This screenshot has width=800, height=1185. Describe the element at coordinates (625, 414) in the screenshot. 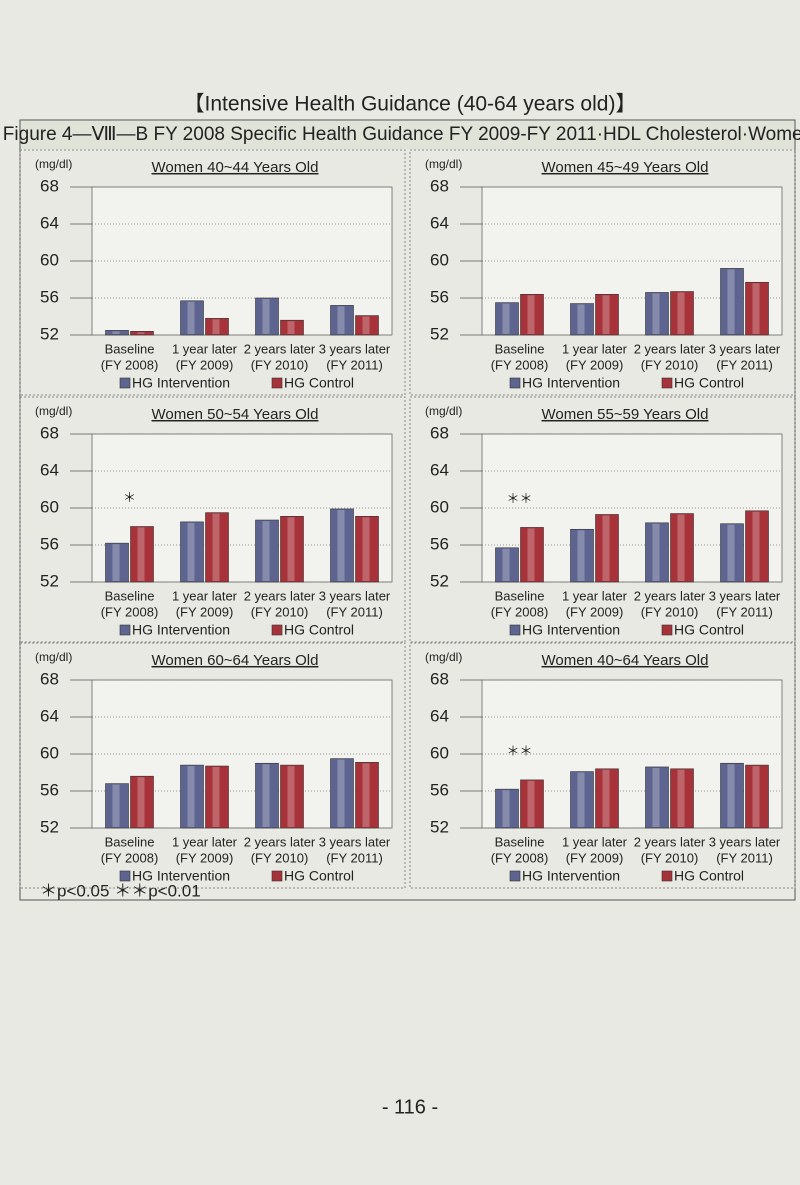

I see `chart-title: Women 55~59 Years Old` at that location.